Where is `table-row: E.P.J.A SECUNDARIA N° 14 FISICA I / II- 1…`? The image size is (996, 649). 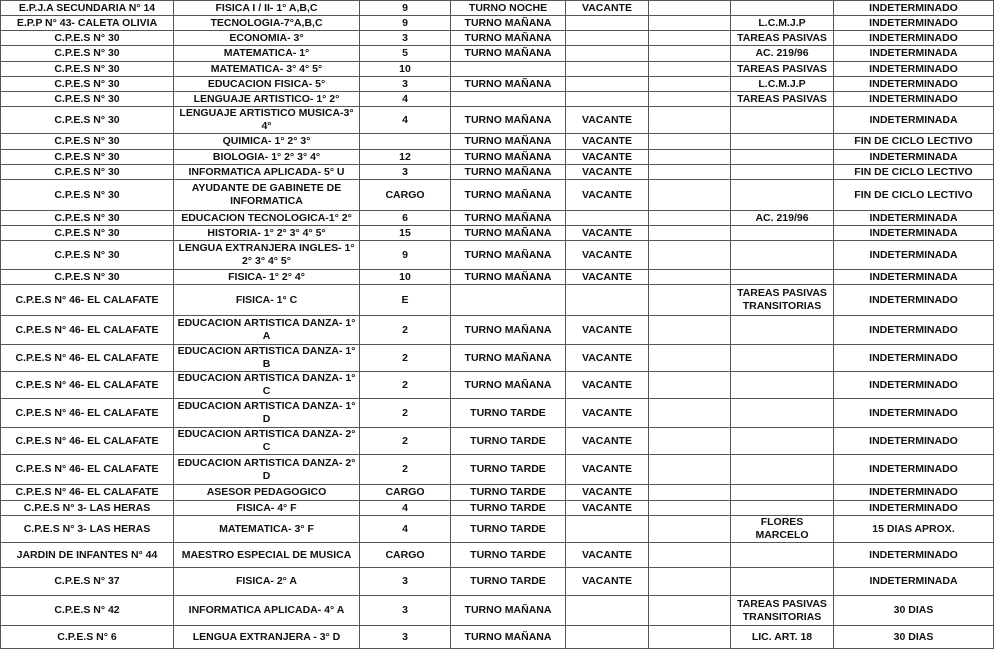
table-row: E.P.J.A SECUNDARIA N° 14 FISICA I / II- 1… is located at coordinates (497, 8).